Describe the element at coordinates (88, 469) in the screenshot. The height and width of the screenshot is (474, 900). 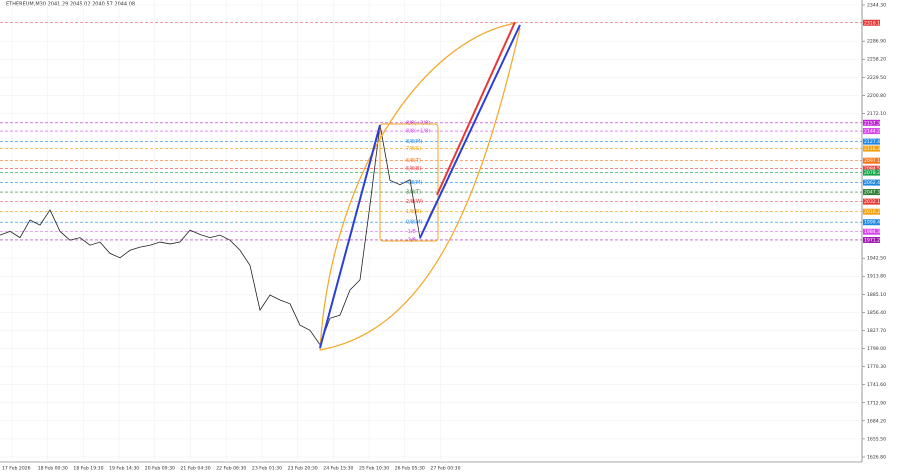
I see `x-tick-label: 18 Feb 19:30` at that location.